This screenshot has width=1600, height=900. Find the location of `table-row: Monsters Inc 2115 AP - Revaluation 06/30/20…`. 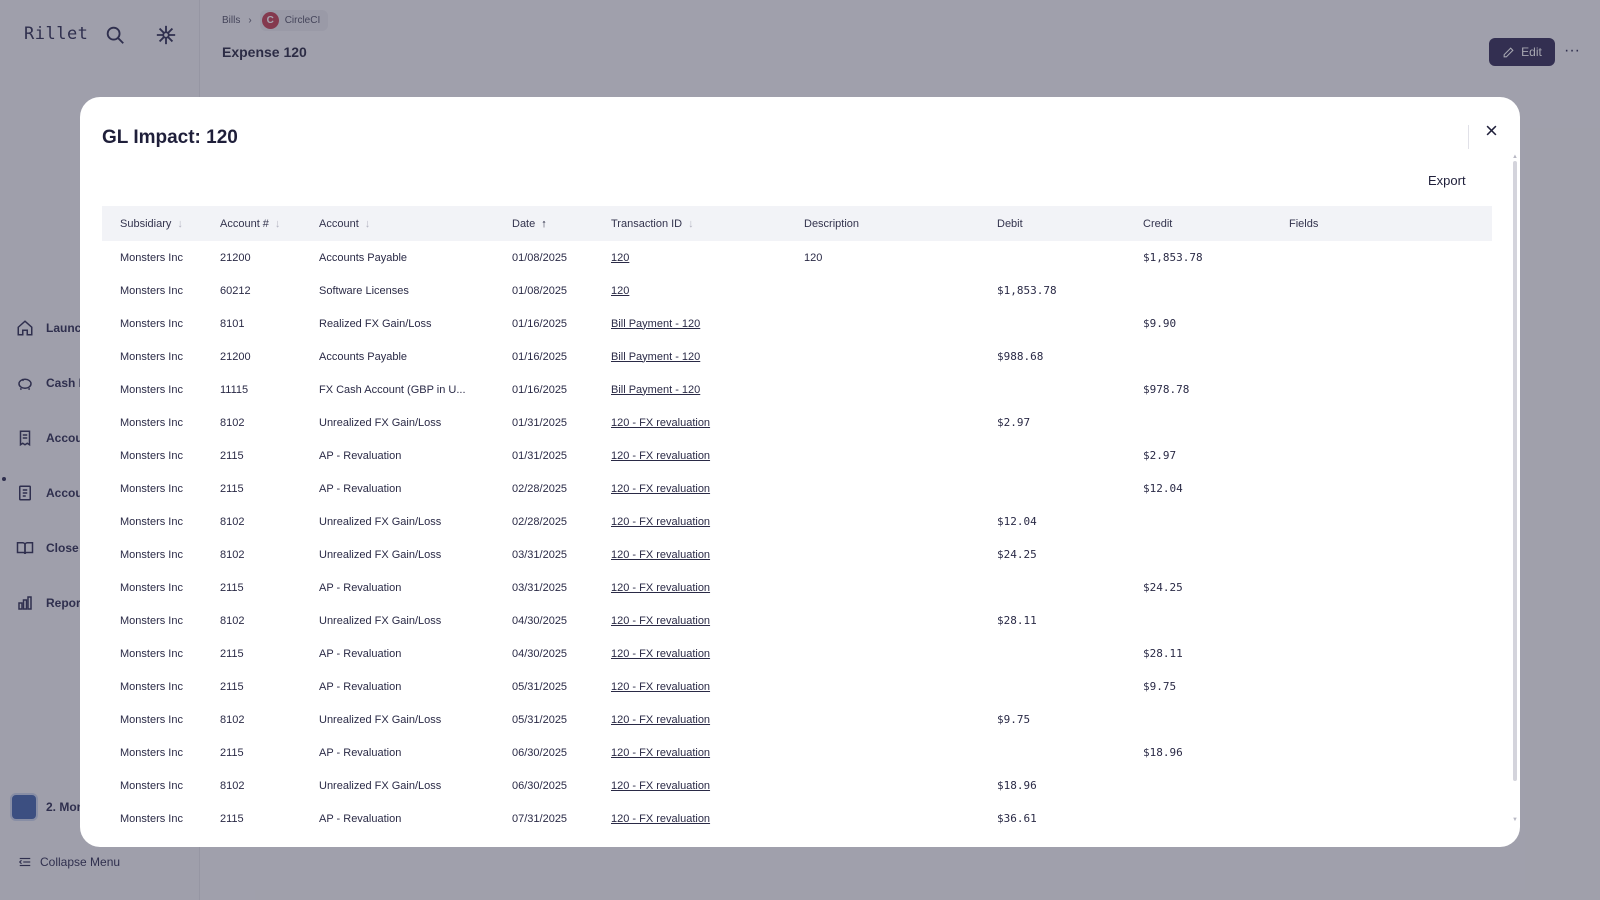

table-row: Monsters Inc 2115 AP - Revaluation 06/30/20… is located at coordinates (797, 752).